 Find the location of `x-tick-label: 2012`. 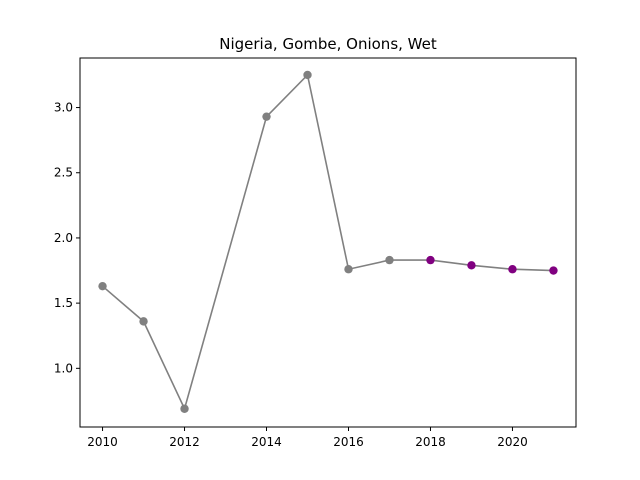

x-tick-label: 2012 is located at coordinates (184, 442).